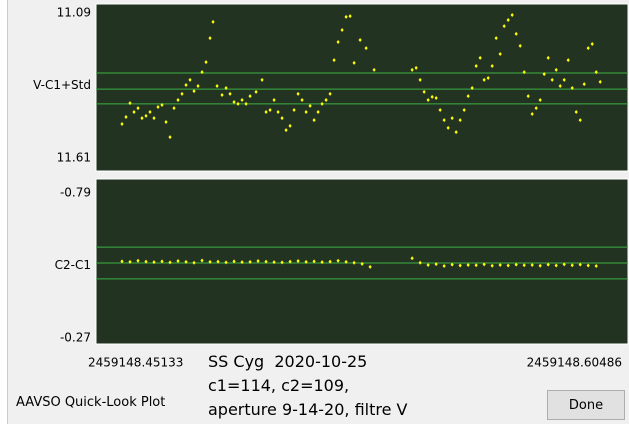  What do you see at coordinates (586, 405) in the screenshot?
I see `done-button: Done` at bounding box center [586, 405].